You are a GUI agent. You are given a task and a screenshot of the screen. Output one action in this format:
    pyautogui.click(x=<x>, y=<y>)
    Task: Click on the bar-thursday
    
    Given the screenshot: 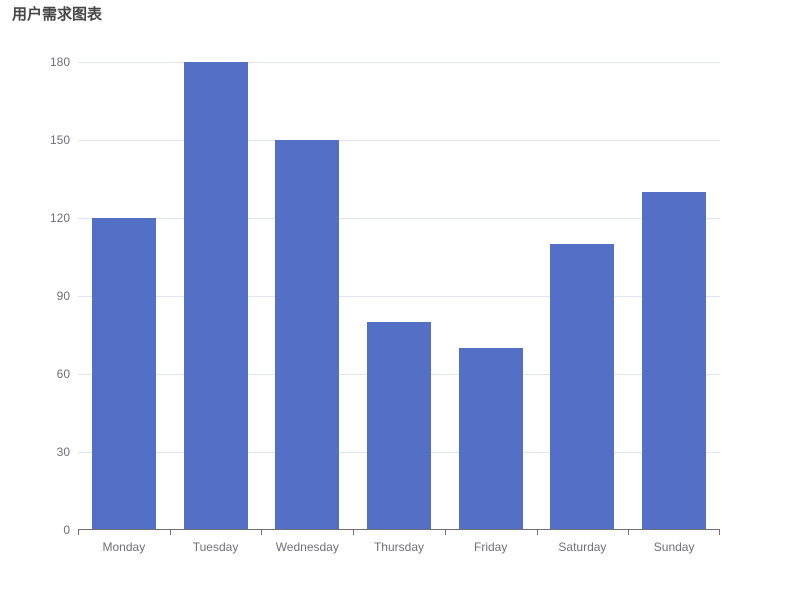 What is the action you would take?
    pyautogui.click(x=399, y=426)
    